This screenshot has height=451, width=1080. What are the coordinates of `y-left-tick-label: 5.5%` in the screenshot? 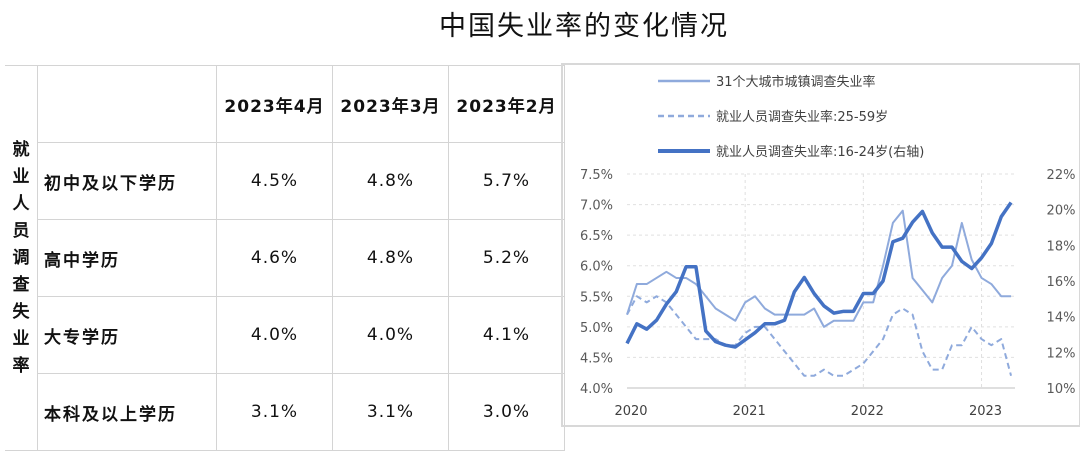 It's located at (596, 297).